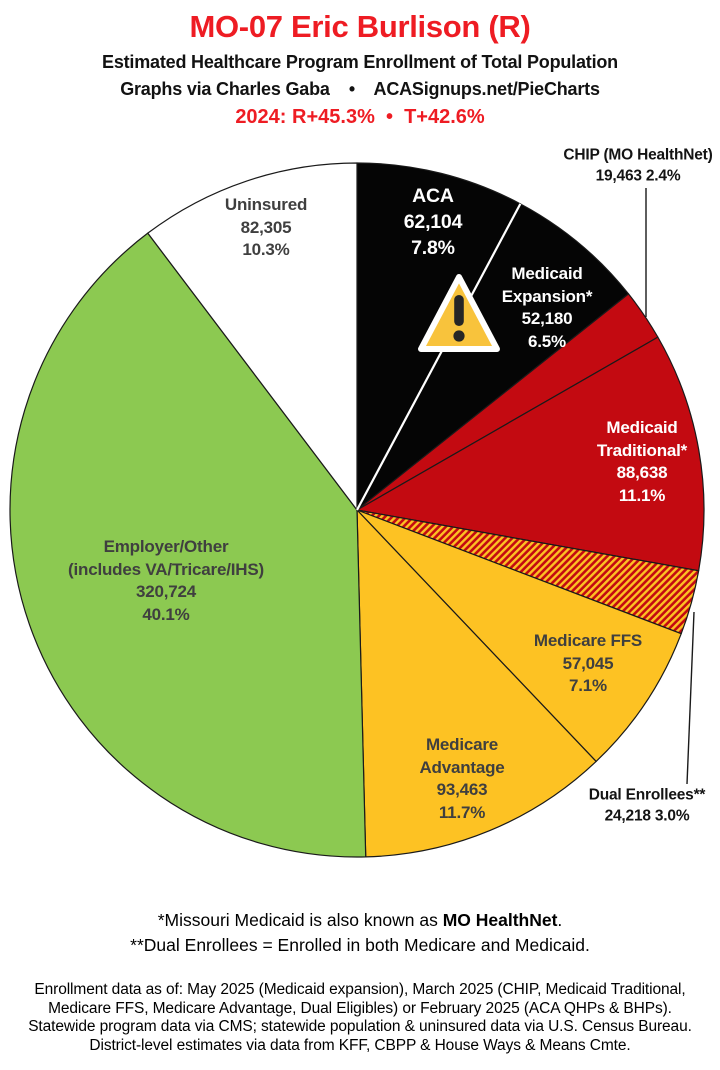 The width and height of the screenshot is (720, 1070). Describe the element at coordinates (642, 462) in the screenshot. I see `slice-label-medicaid-traditional: Medicaid Traditional* 88,638 11.1%` at that location.